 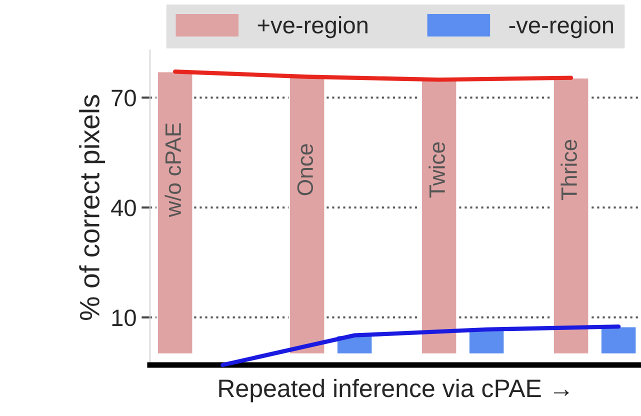 I want to click on y-tick-label: 70, so click(x=124, y=98).